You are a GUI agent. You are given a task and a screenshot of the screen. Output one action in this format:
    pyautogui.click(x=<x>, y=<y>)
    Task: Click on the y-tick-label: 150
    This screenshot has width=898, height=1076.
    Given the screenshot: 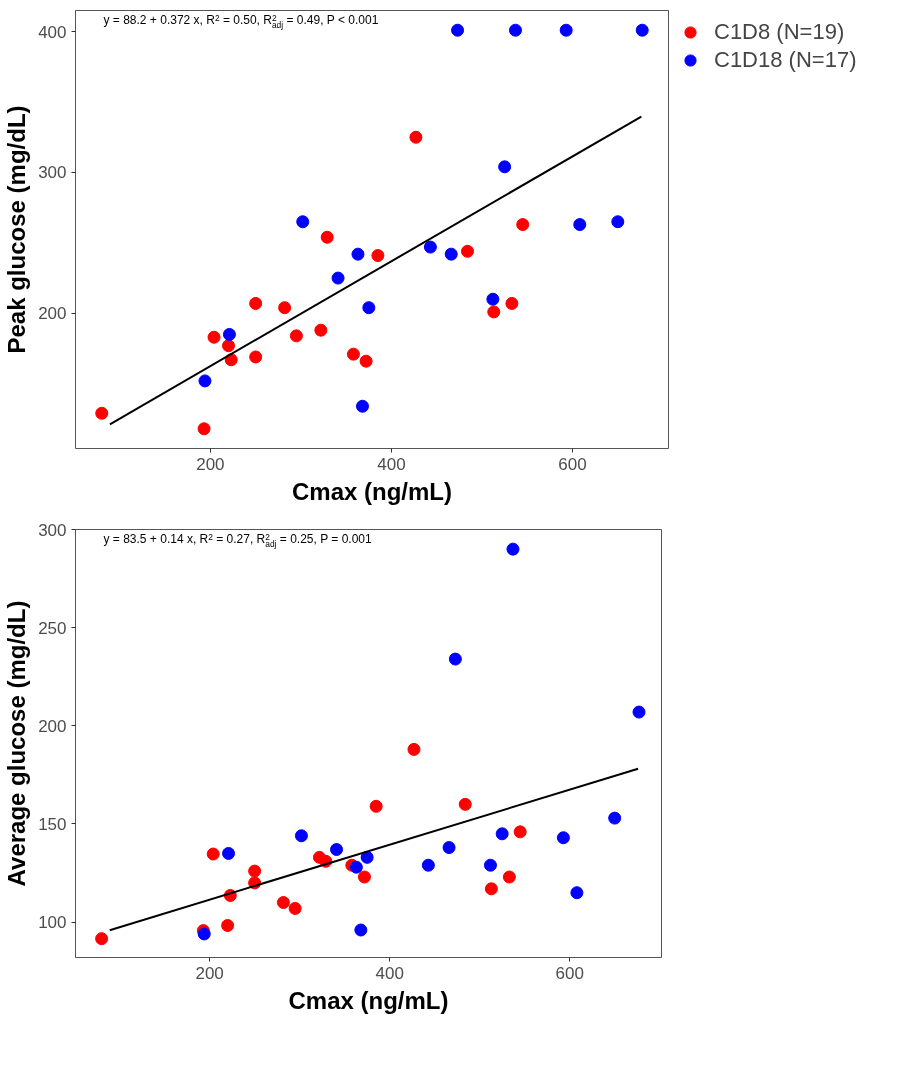 What is the action you would take?
    pyautogui.click(x=52, y=824)
    